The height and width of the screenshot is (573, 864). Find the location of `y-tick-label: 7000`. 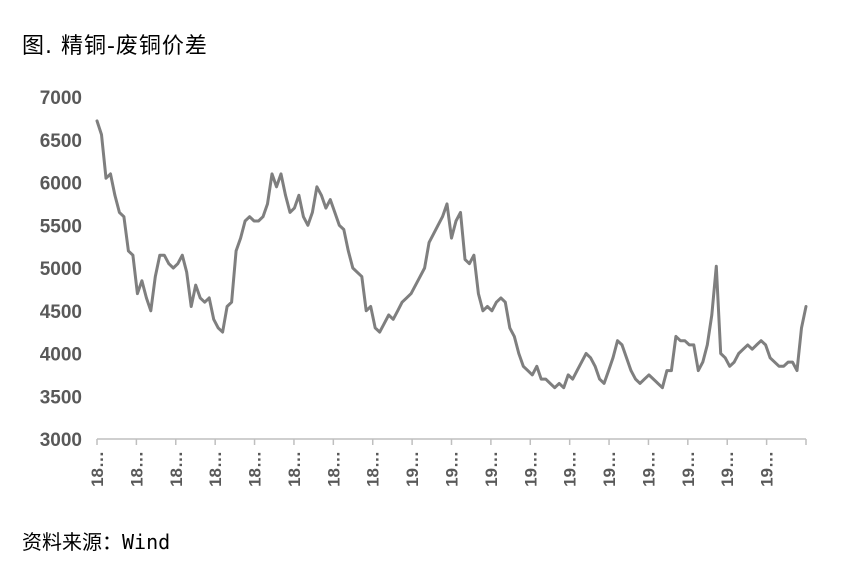

y-tick-label: 7000 is located at coordinates (61, 98).